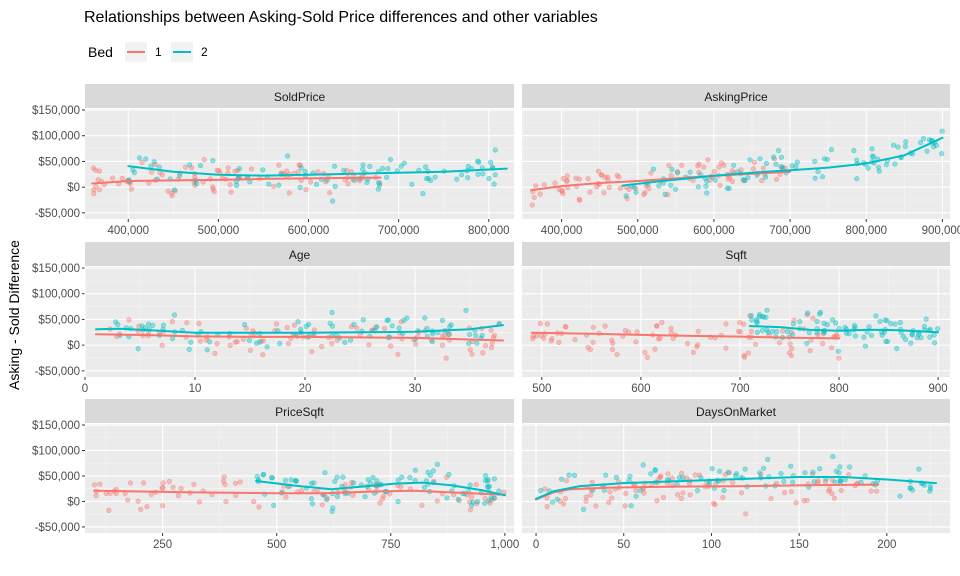  What do you see at coordinates (299, 411) in the screenshot?
I see `strip-pricesqft` at bounding box center [299, 411].